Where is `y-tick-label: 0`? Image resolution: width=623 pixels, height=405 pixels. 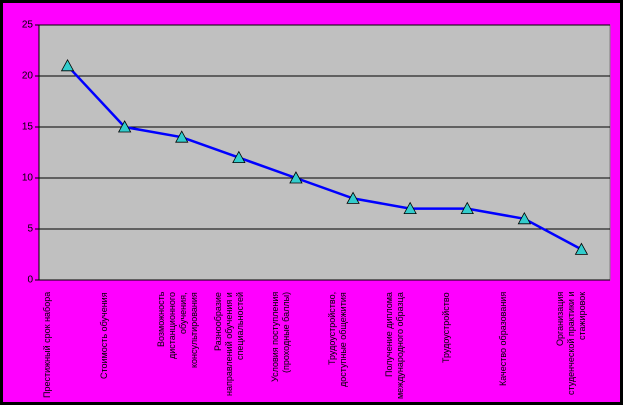
y-tick-label: 0 is located at coordinates (30, 280).